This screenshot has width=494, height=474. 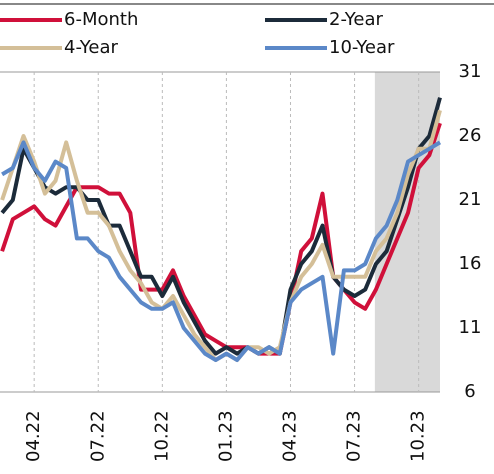 I want to click on legend-label: 2-Year, so click(x=356, y=19).